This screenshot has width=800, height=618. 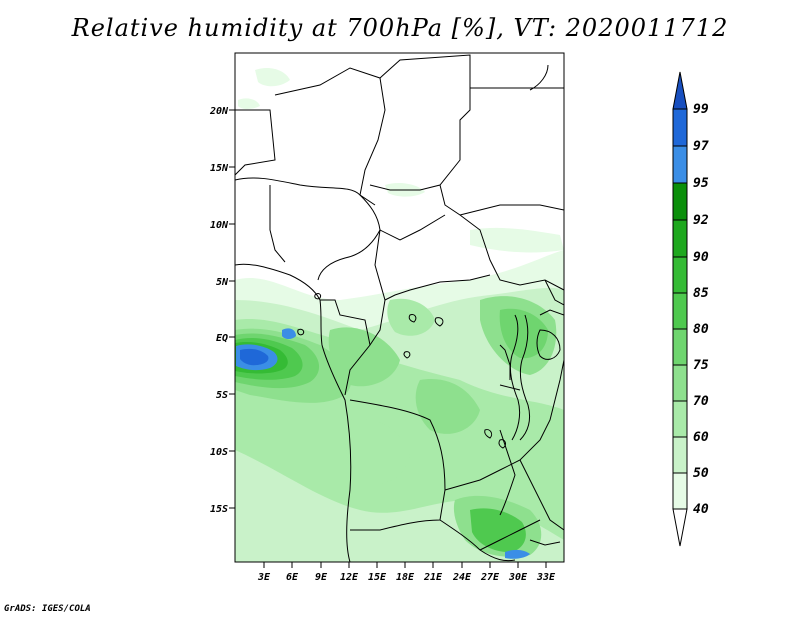 What do you see at coordinates (47, 609) in the screenshot?
I see `grads-credit: GrADS: IGES/COLA` at bounding box center [47, 609].